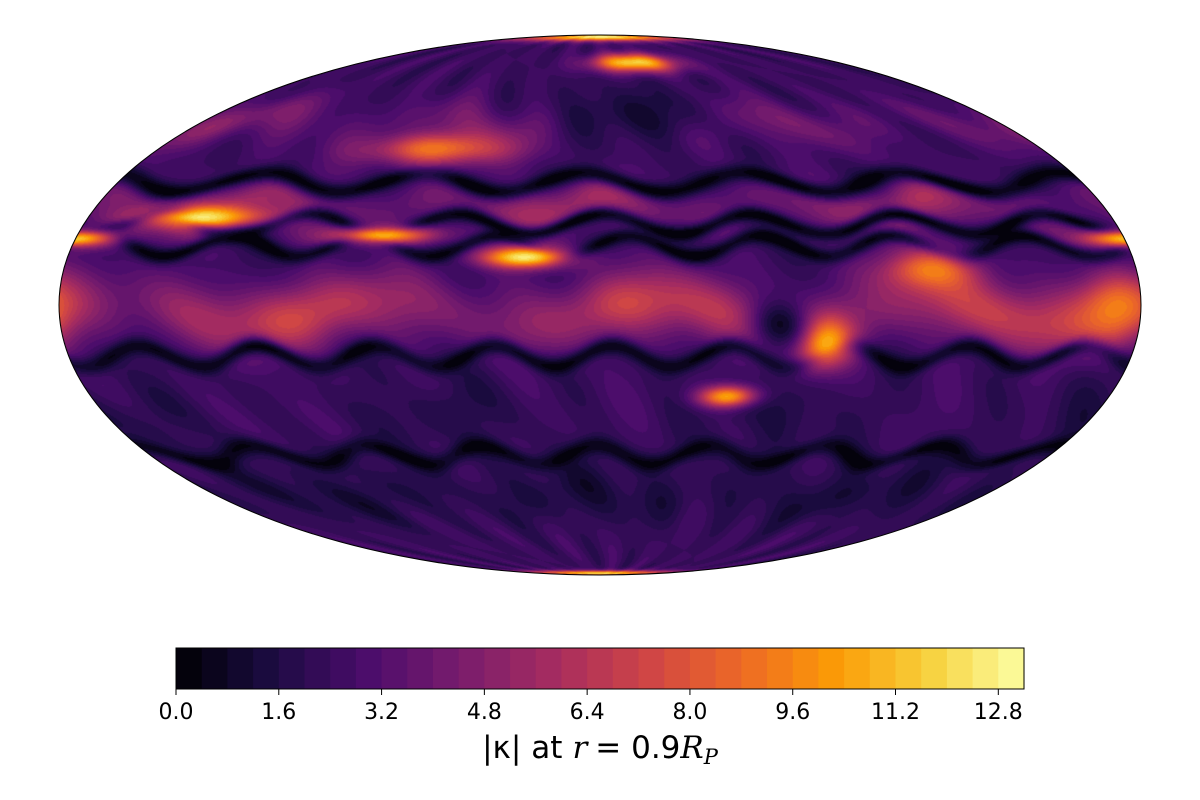 This screenshot has height=800, width=1200. What do you see at coordinates (381, 712) in the screenshot?
I see `colorbar-tick-label: 3.2` at bounding box center [381, 712].